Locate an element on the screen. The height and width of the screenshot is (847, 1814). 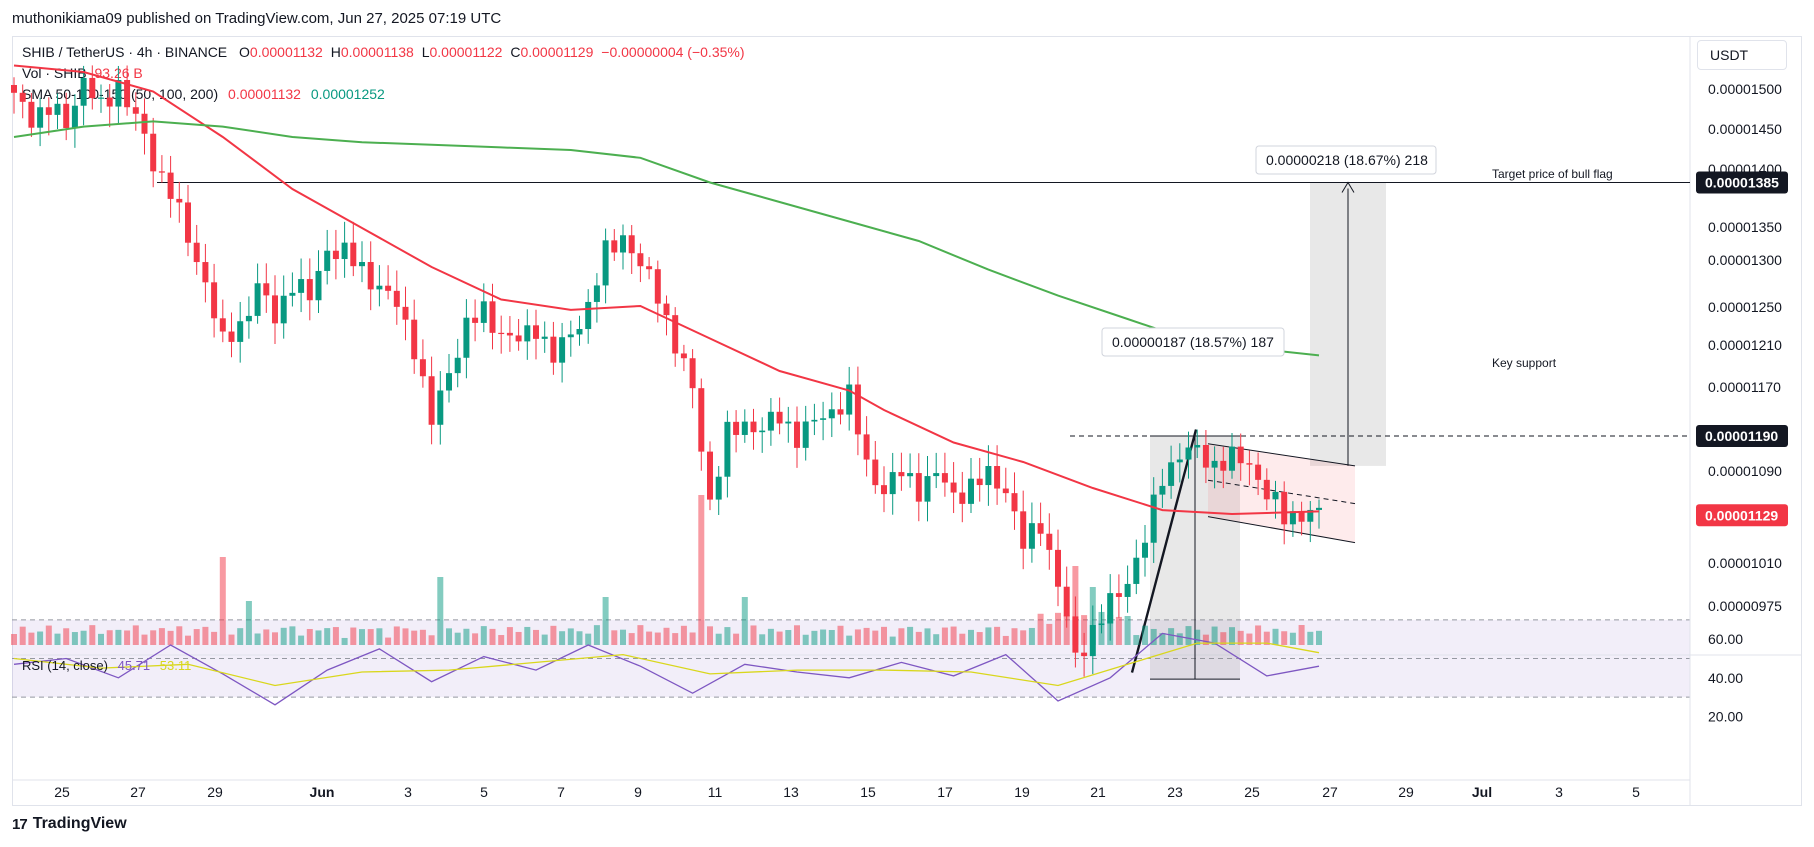
price-tick-label: 0.00001170 is located at coordinates (1744, 387).